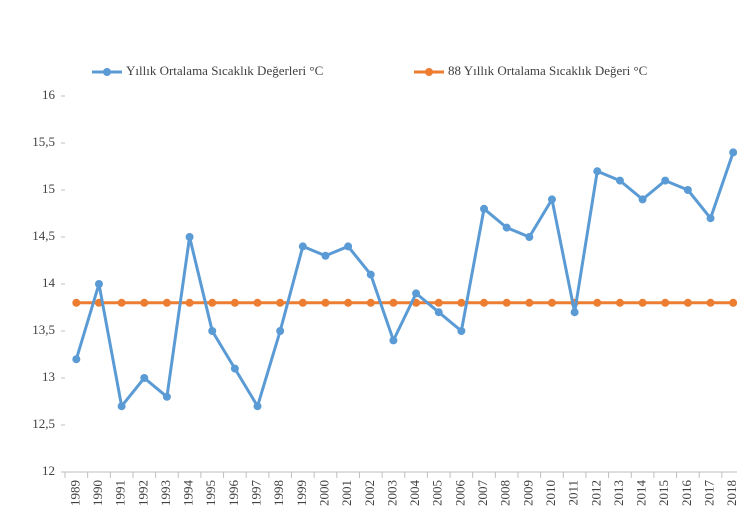 The image size is (737, 515). What do you see at coordinates (233, 493) in the screenshot?
I see `x-tick-label: 1996` at bounding box center [233, 493].